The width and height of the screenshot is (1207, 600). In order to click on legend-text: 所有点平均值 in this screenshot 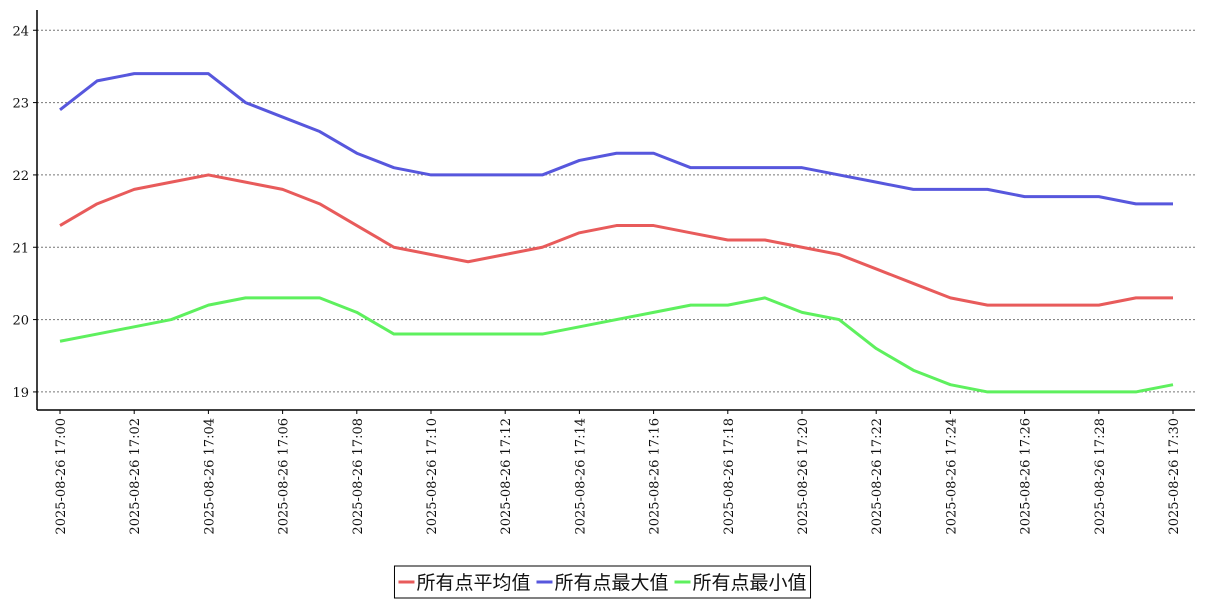, I will do `click(473, 583)`.